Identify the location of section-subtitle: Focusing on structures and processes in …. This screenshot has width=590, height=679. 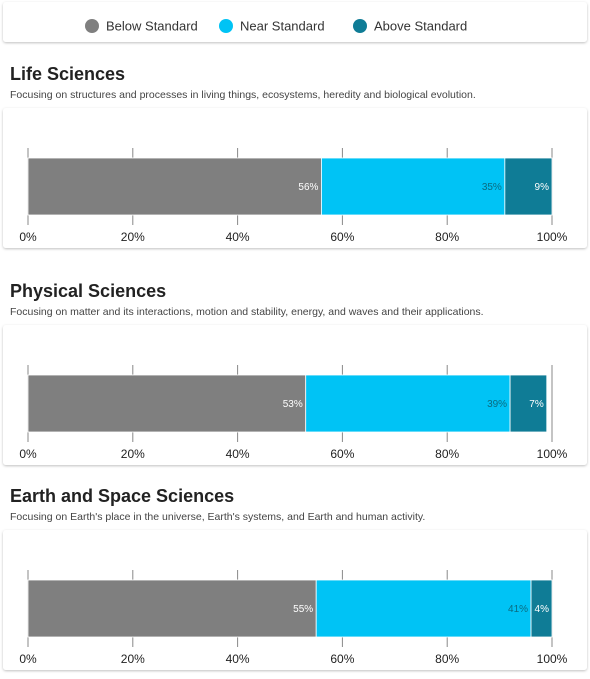
(243, 95).